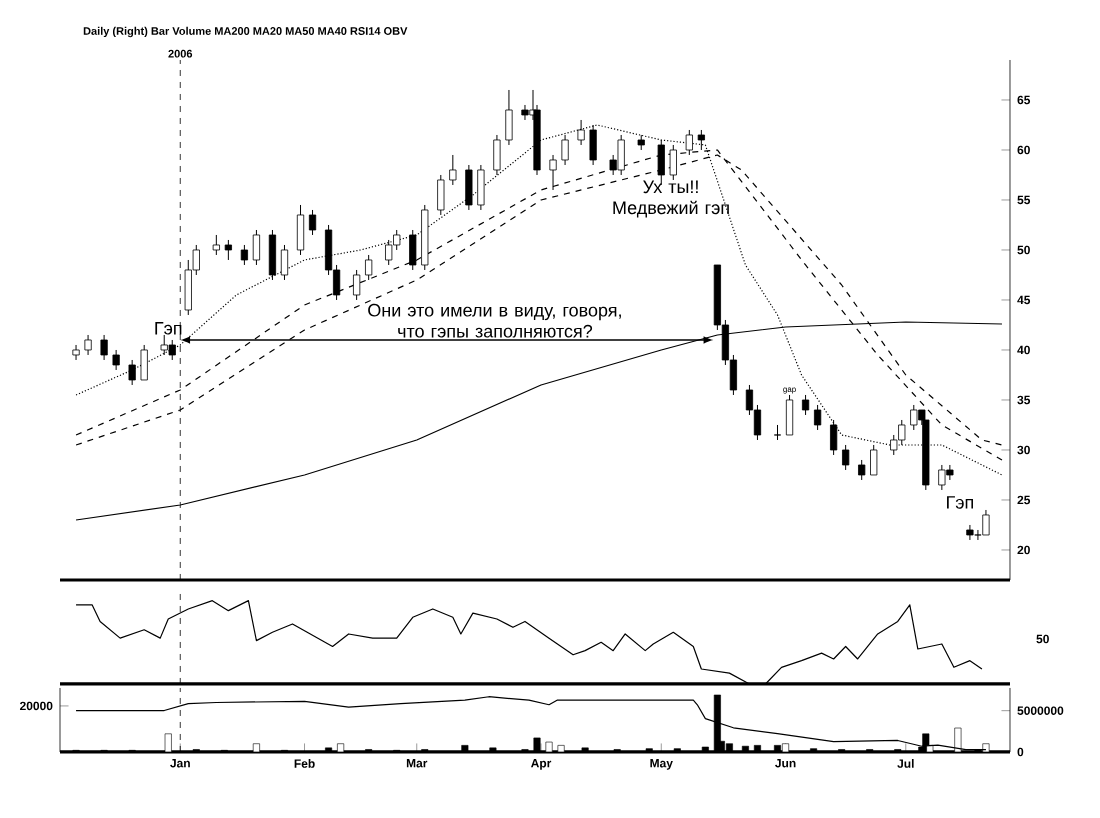 The width and height of the screenshot is (1100, 818). I want to click on annotation: Ух ты!! Медвежий гэп, so click(671, 199).